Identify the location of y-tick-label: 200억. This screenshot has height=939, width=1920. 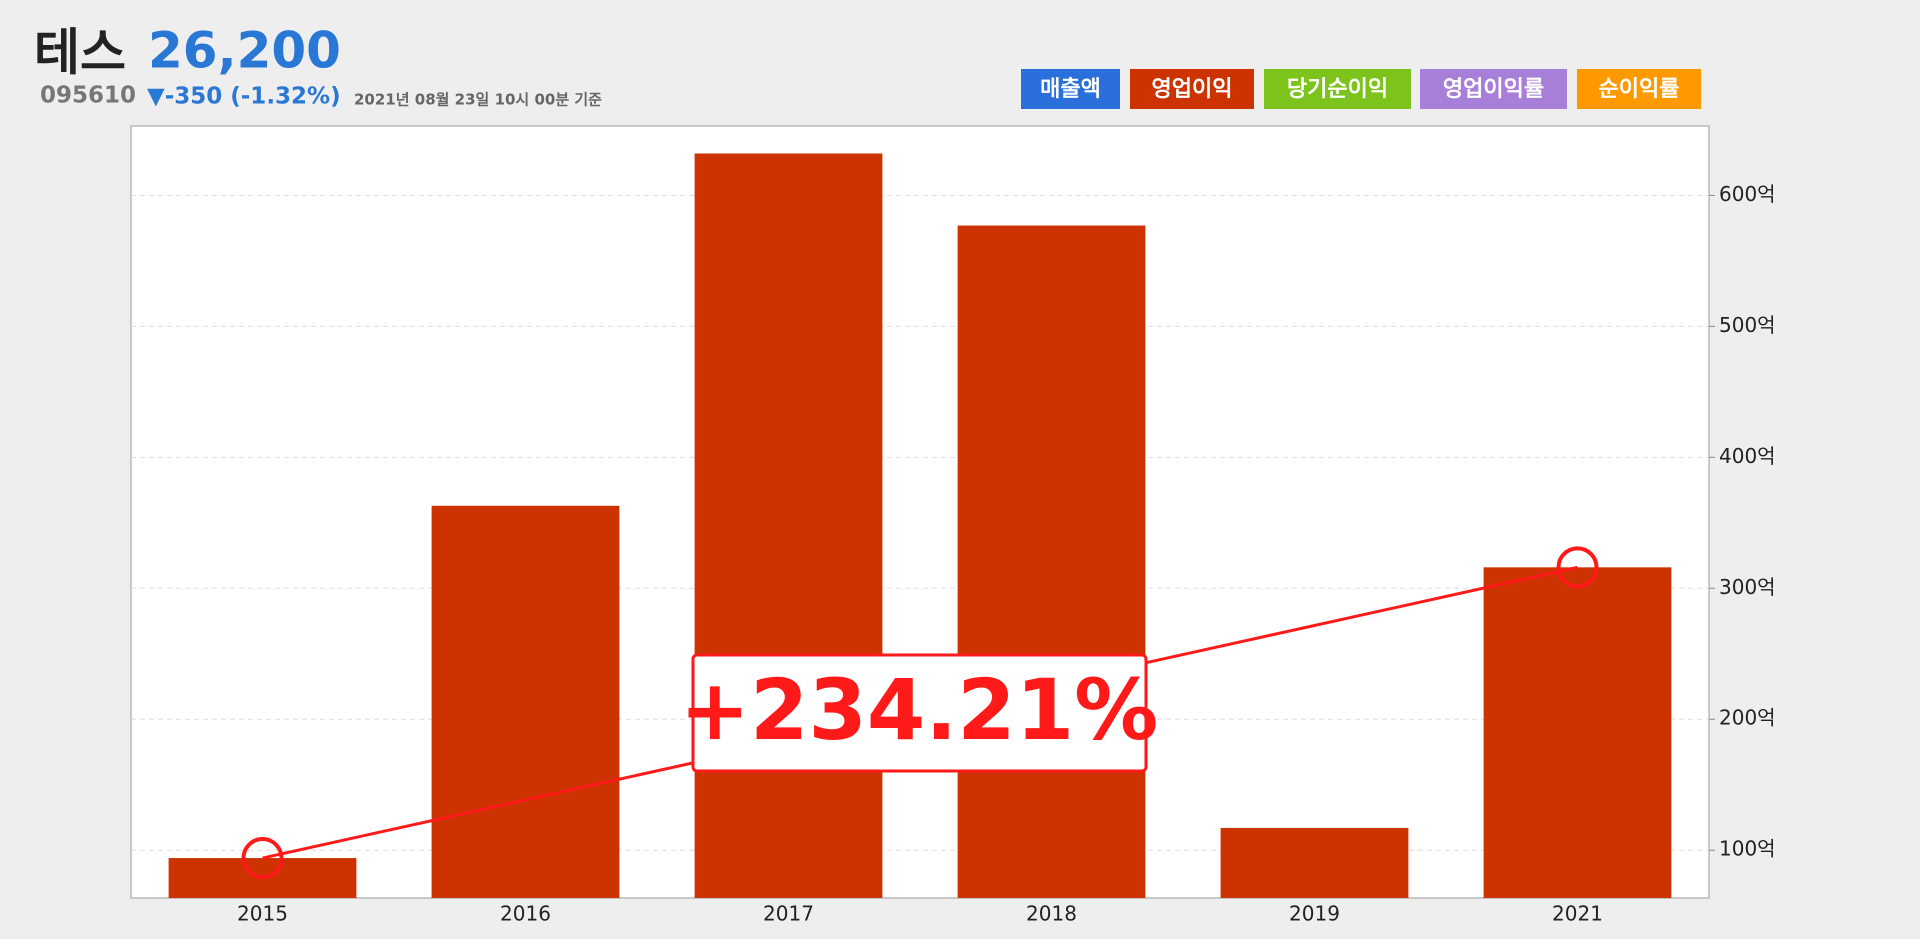
(1747, 718).